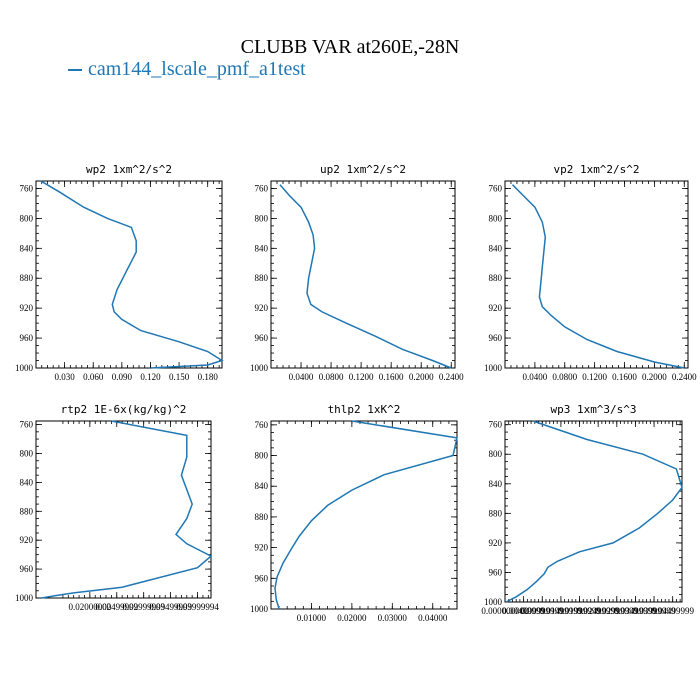  Describe the element at coordinates (93, 377) in the screenshot. I see `x-tick-label: 0.060` at that location.